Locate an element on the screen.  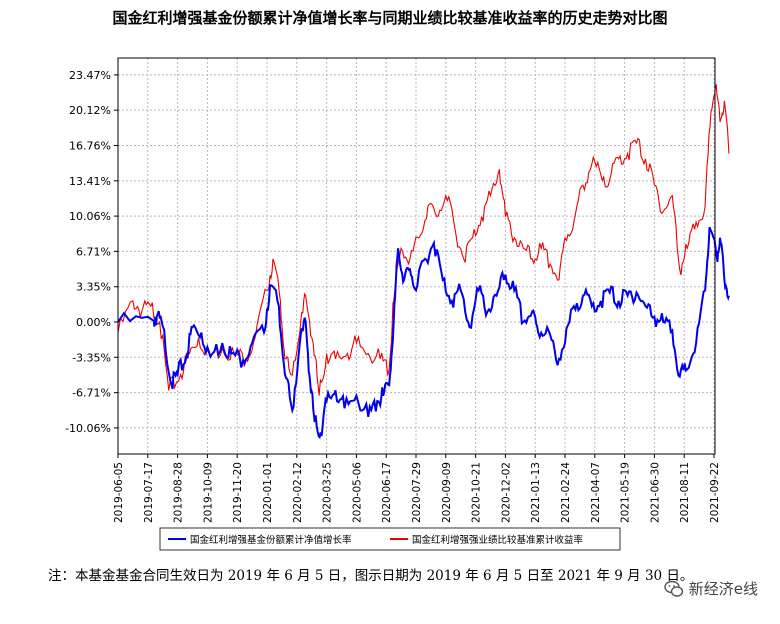
x-tick-label: 2020-10-21 is located at coordinates (477, 492).